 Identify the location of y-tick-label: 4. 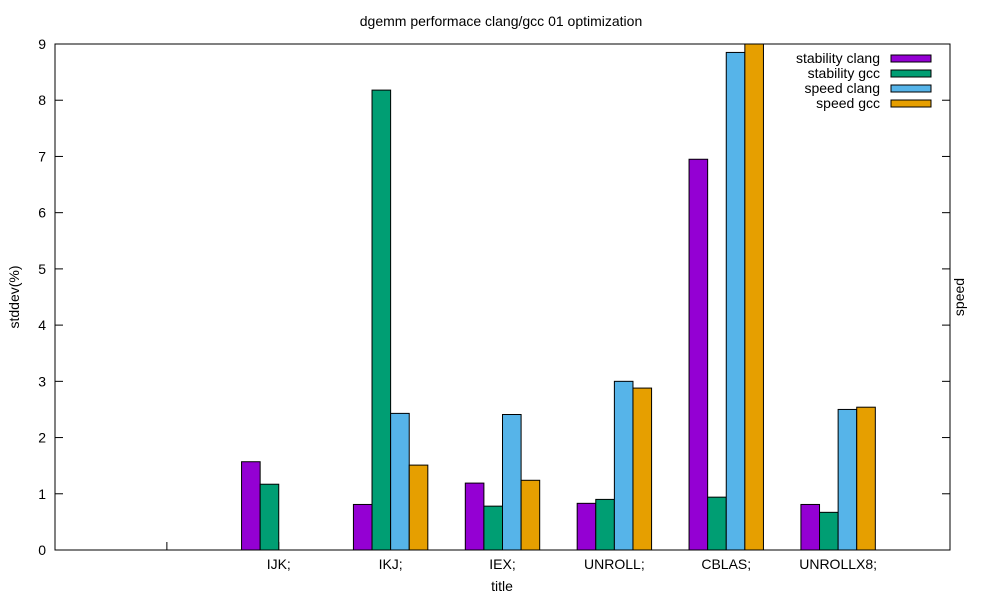
(42, 325).